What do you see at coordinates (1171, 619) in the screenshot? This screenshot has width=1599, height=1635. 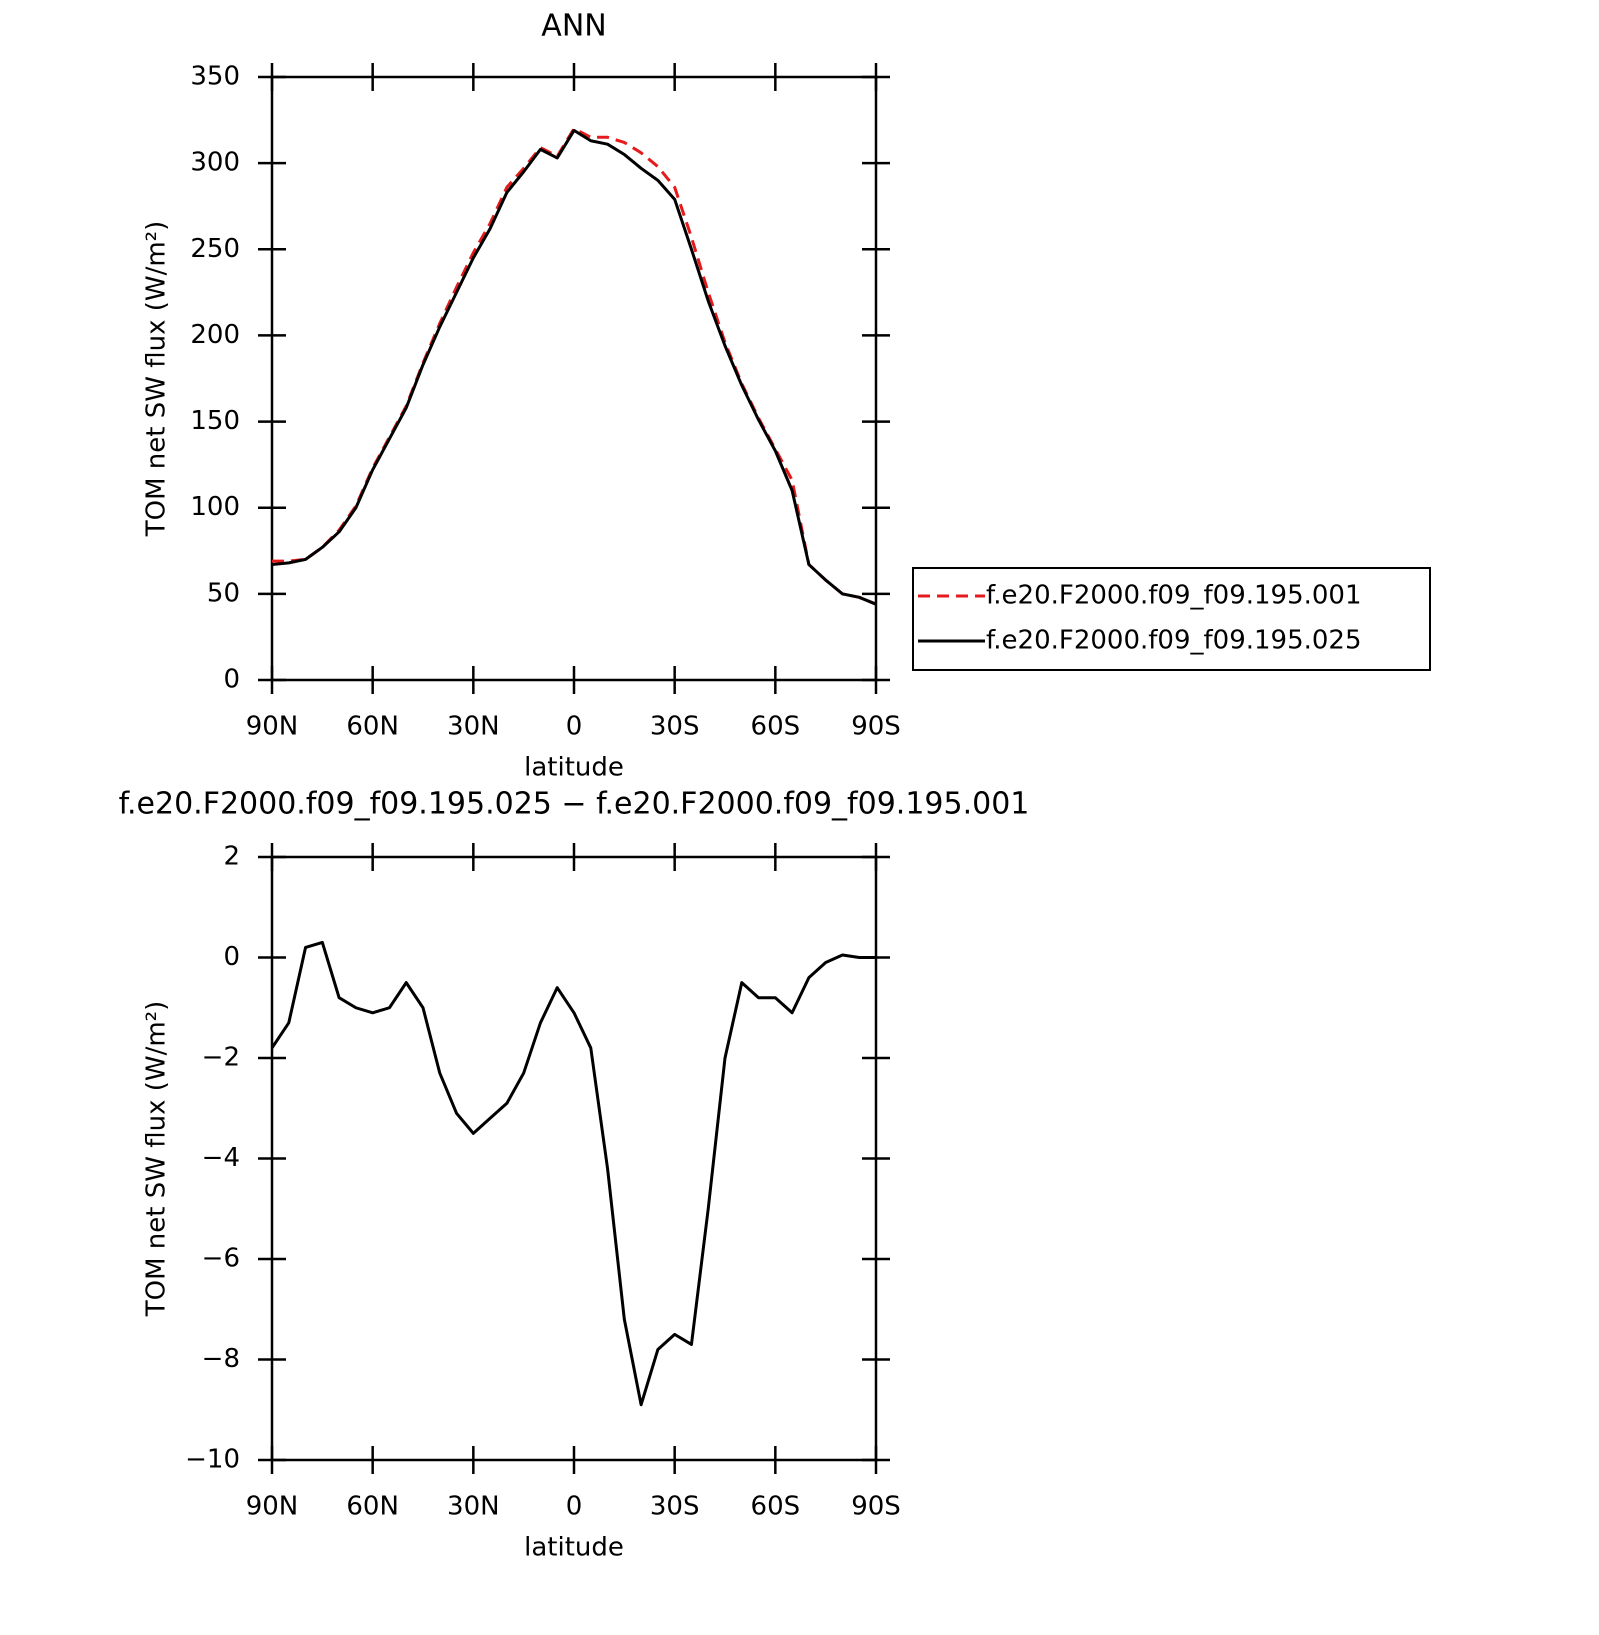 I see `legend-box` at bounding box center [1171, 619].